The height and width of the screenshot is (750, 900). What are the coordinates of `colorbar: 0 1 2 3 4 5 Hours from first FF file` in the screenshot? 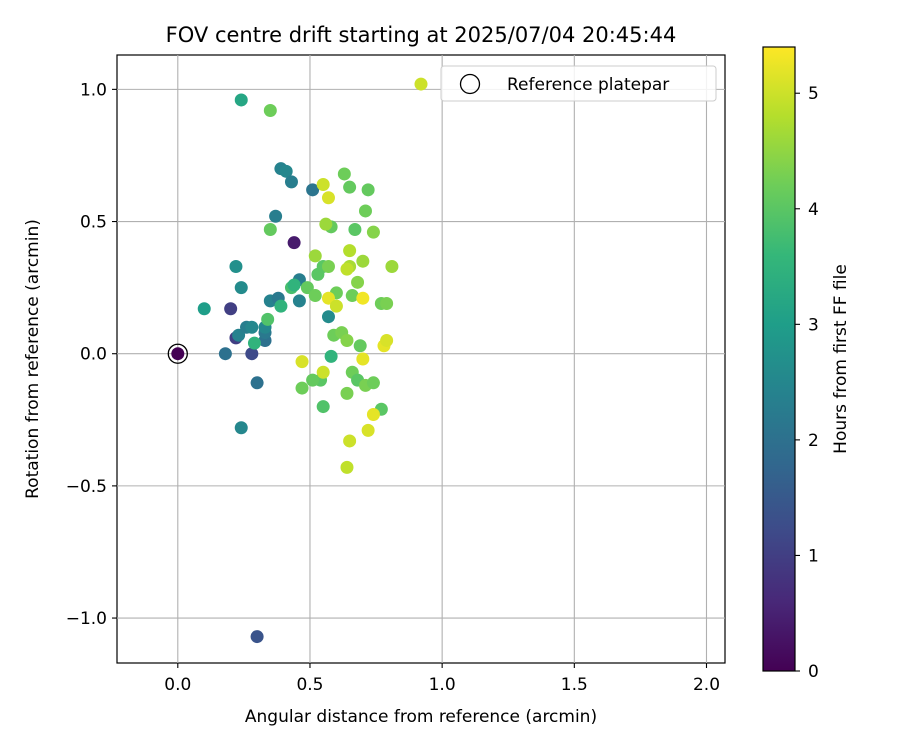 It's located at (806, 364).